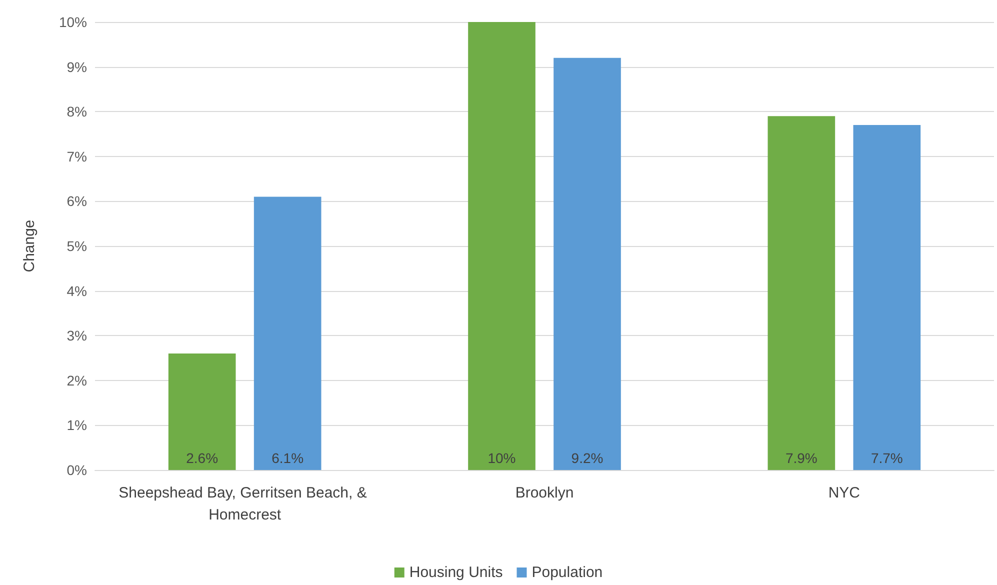  I want to click on x-tick-label: Brooklyn, so click(544, 493).